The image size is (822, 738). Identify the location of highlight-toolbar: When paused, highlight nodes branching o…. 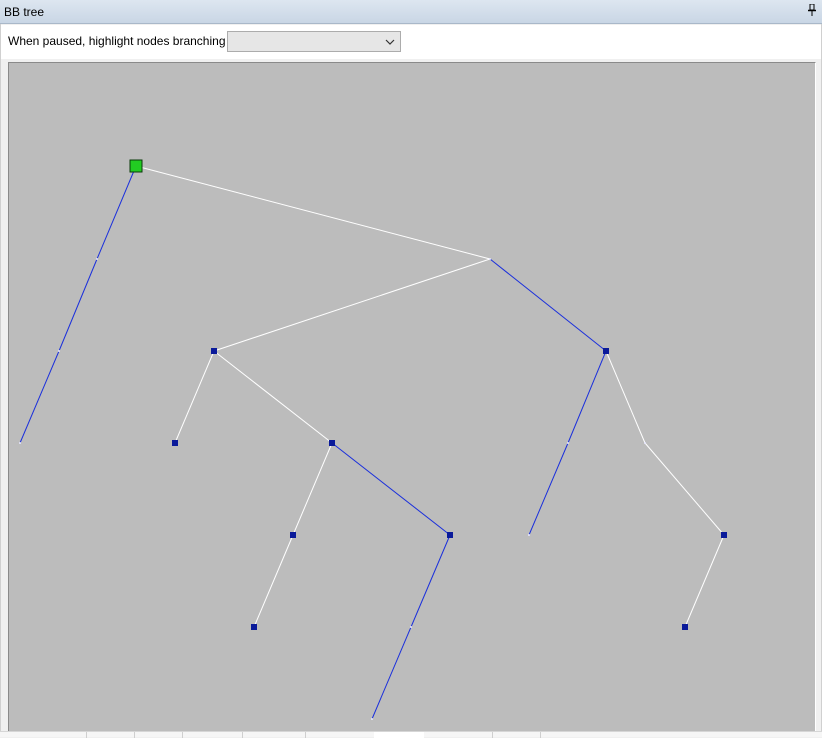
(411, 42).